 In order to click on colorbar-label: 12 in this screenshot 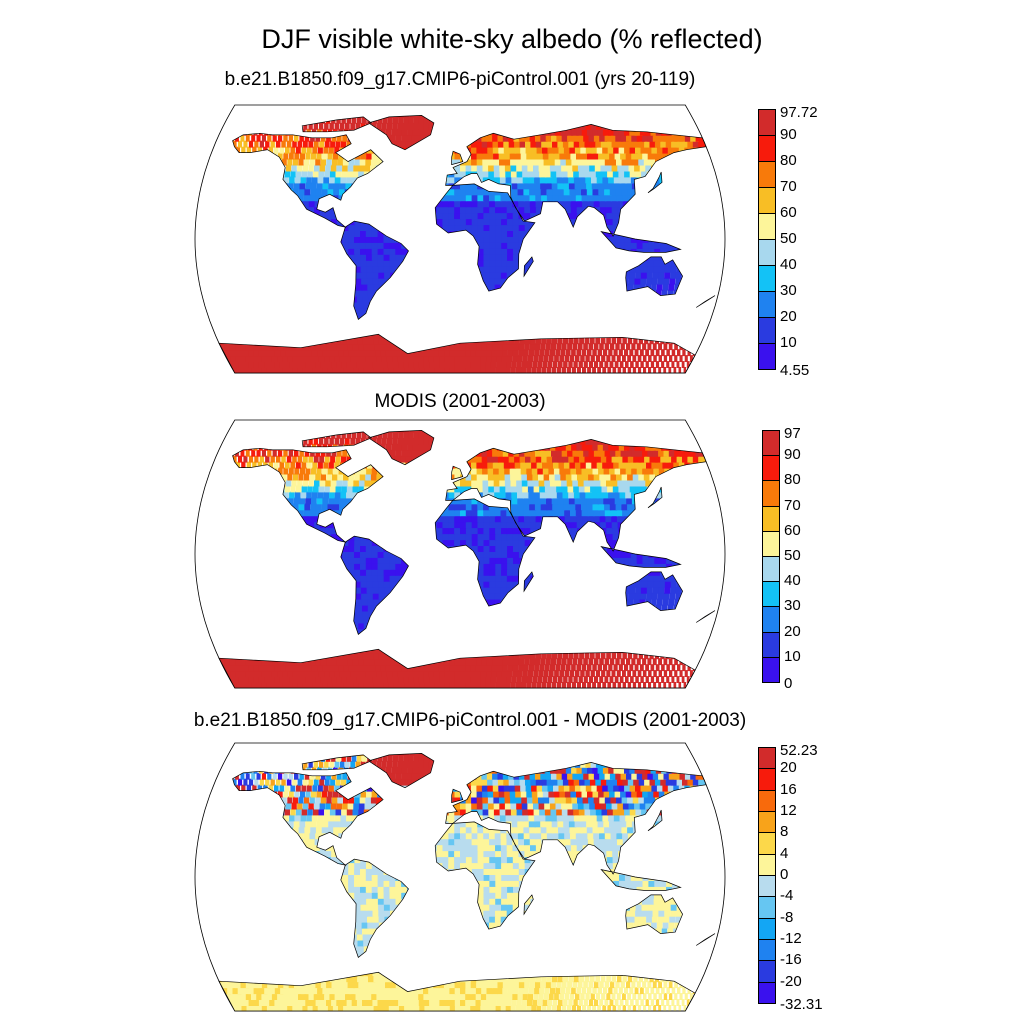, I will do `click(788, 810)`.